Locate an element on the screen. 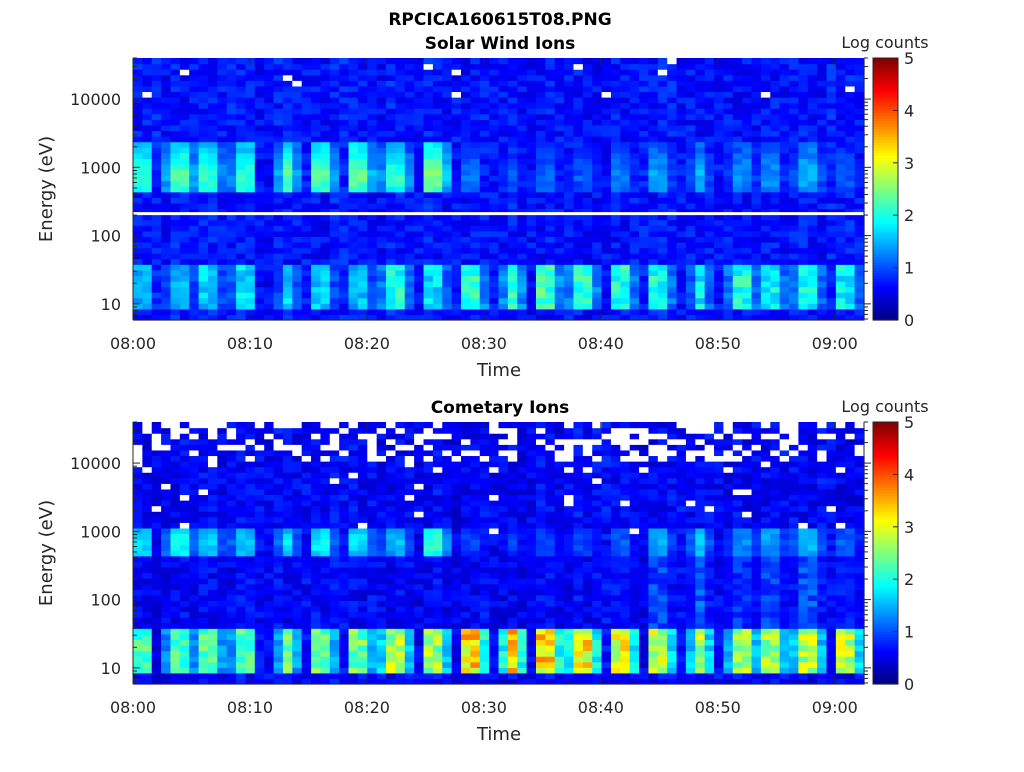 This screenshot has width=1024, height=772. heatmap-cell-missing is located at coordinates (185, 72).